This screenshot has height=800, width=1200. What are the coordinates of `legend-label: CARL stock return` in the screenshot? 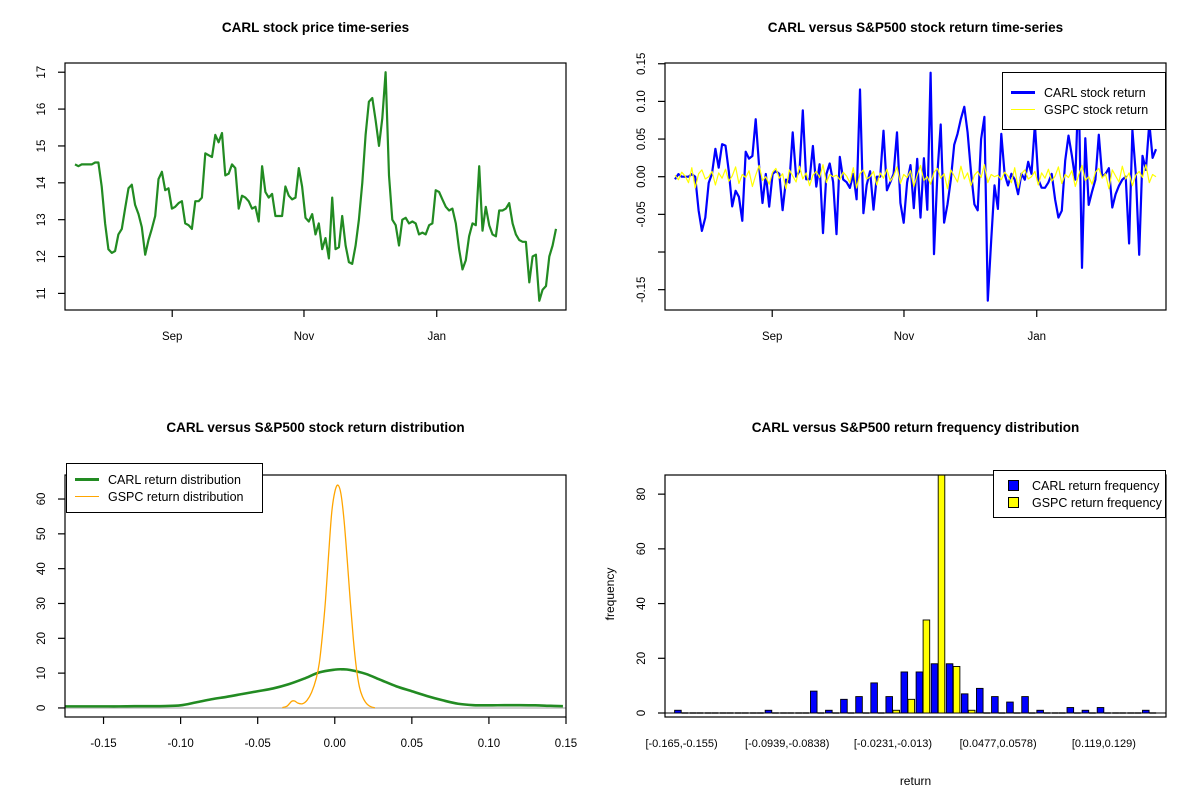 It's located at (1095, 92).